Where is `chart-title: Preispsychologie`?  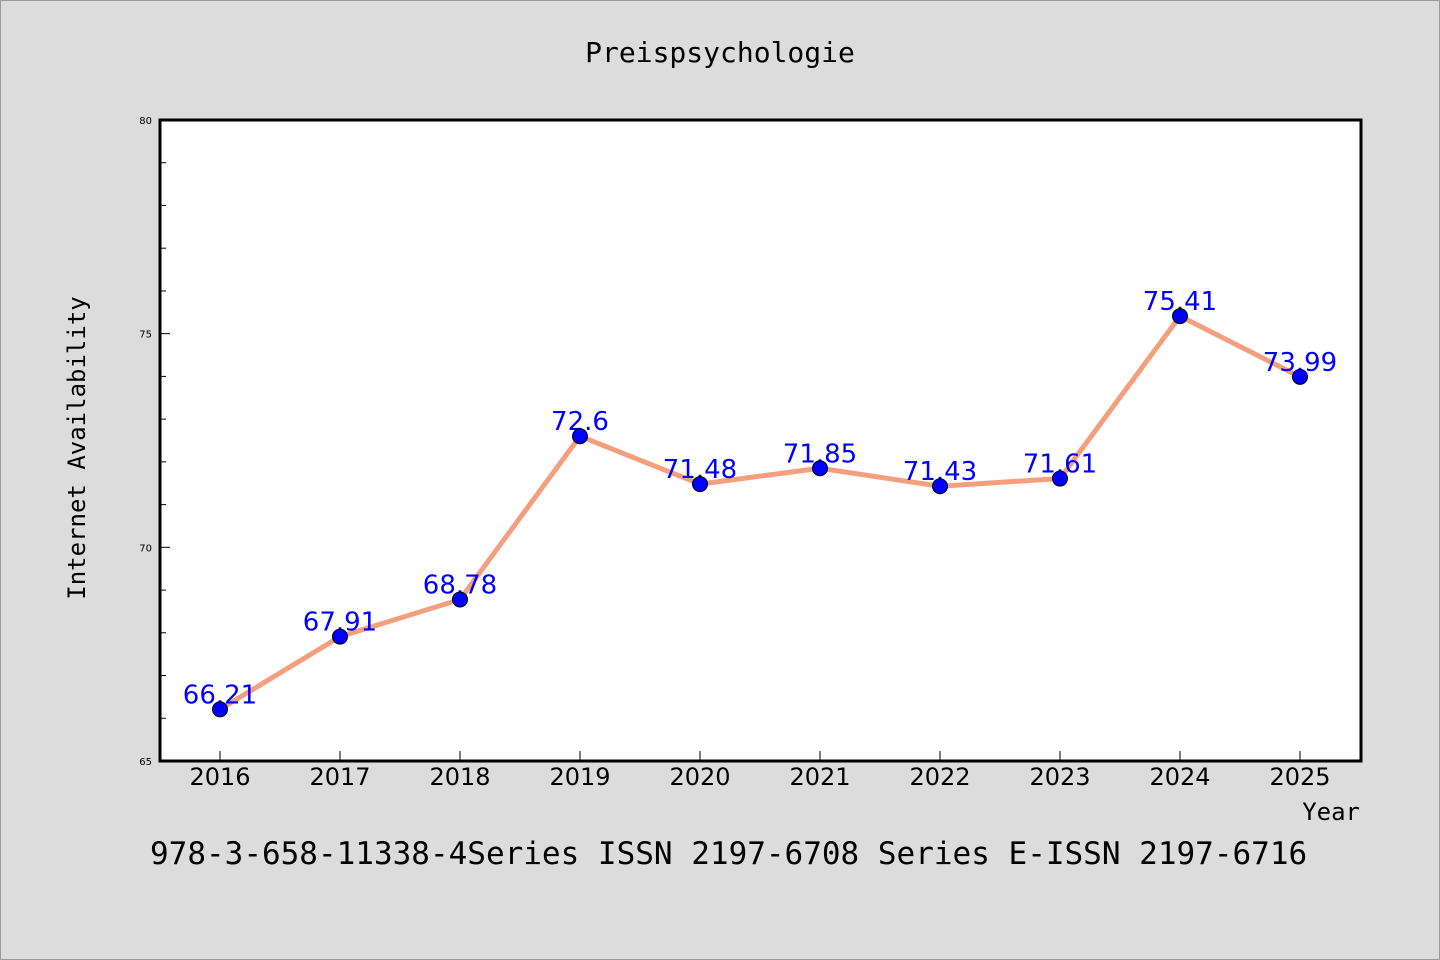 chart-title: Preispsychologie is located at coordinates (720, 52).